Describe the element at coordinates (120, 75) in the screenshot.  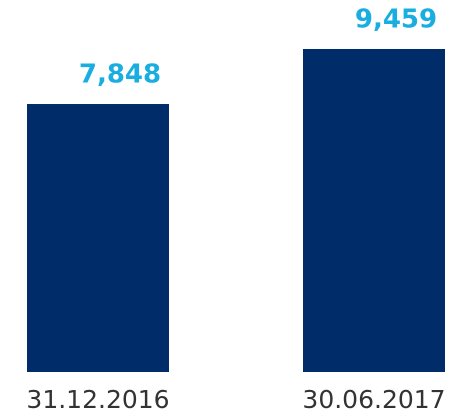
I see `value-label: 7,848` at that location.